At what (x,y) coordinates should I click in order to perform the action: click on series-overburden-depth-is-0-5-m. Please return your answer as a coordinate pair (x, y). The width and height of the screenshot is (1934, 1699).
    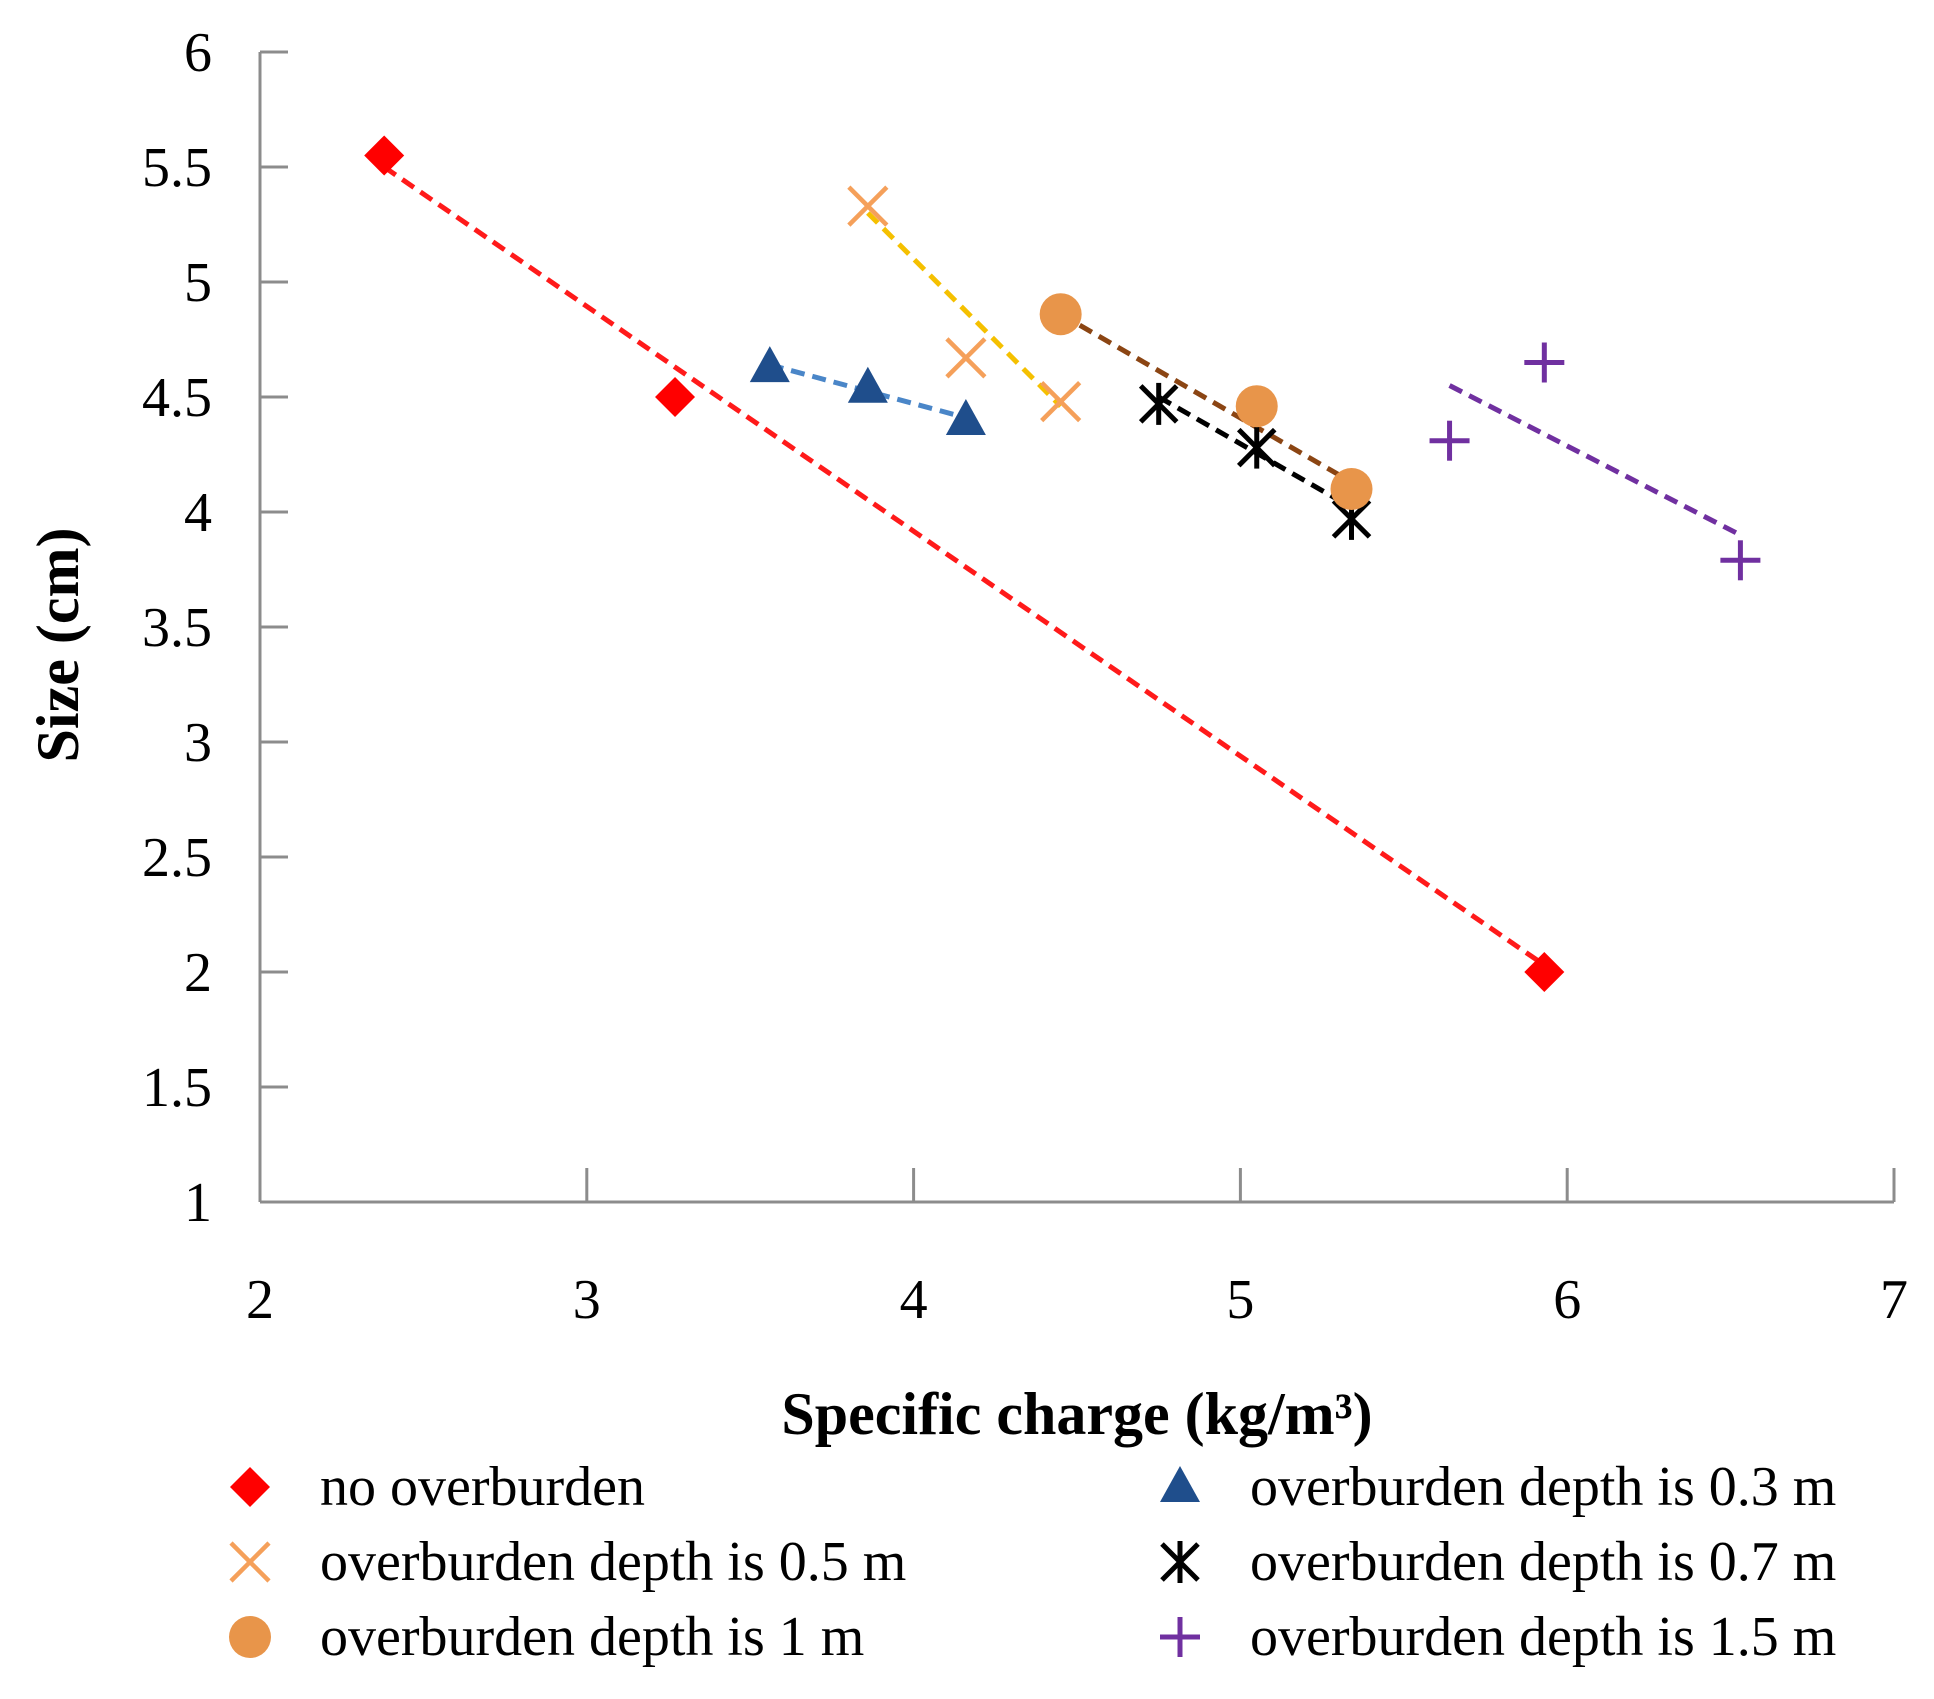
    Looking at the image, I should click on (964, 304).